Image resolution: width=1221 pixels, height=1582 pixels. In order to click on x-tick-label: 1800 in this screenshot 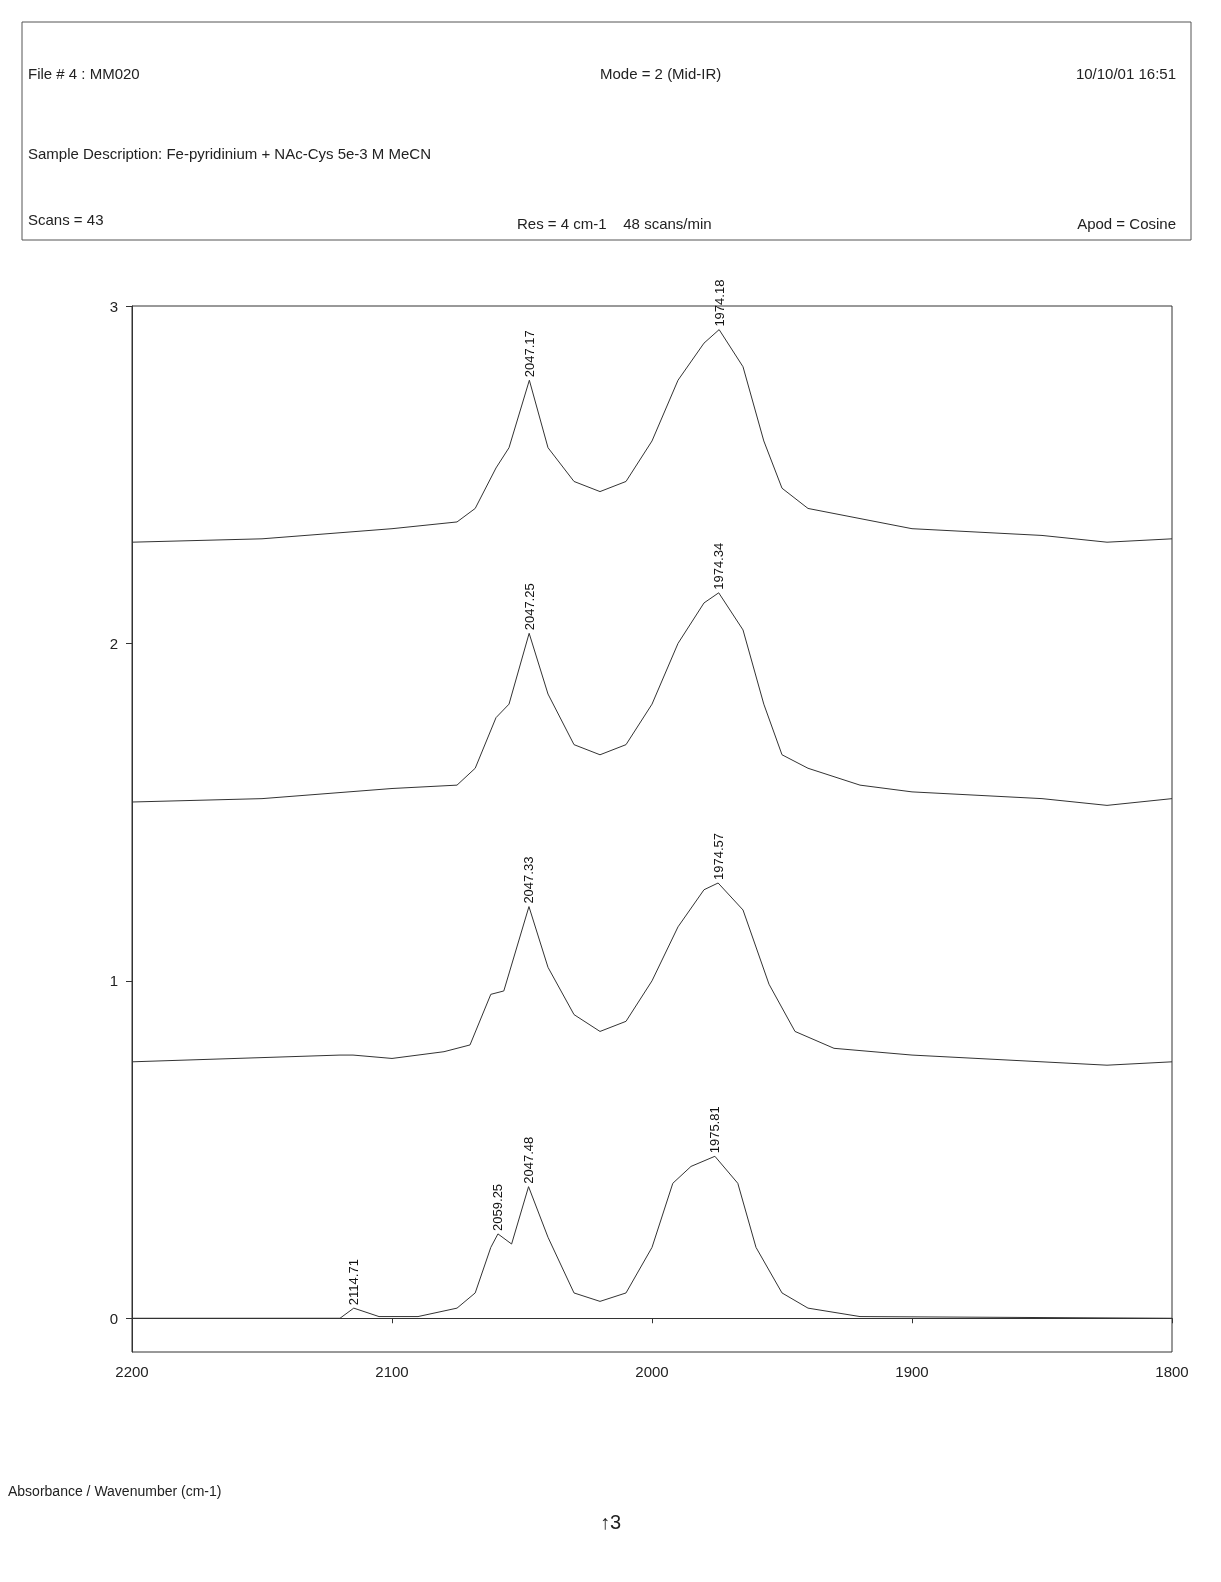, I will do `click(1172, 1371)`.